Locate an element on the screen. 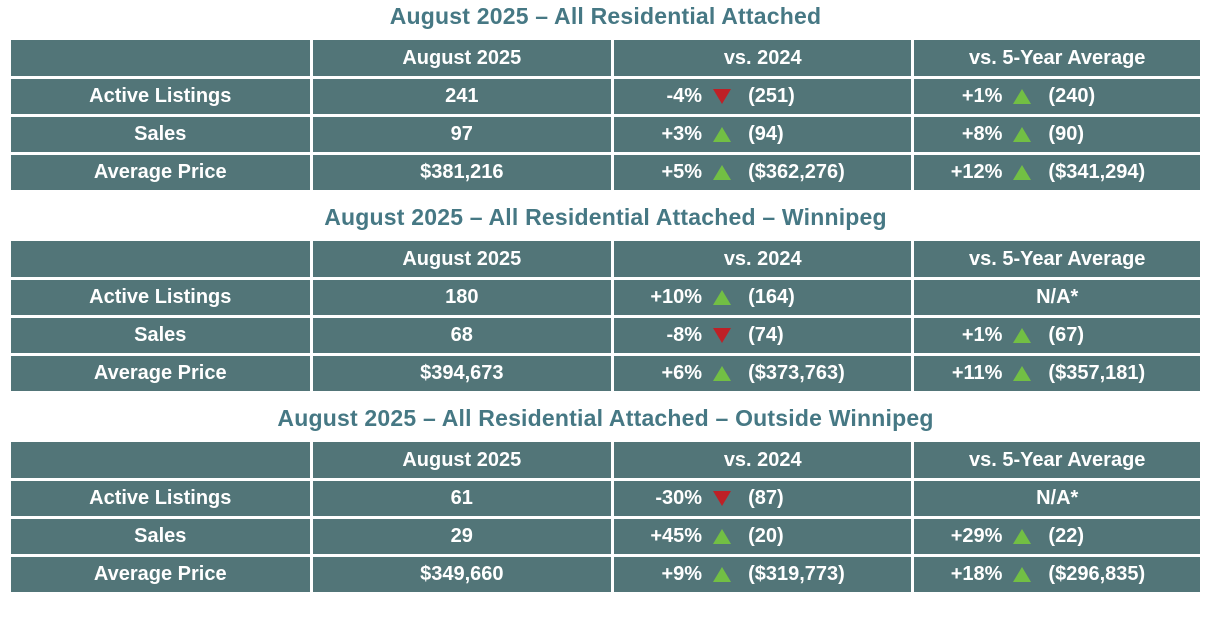  current-value: 68 is located at coordinates (462, 335).